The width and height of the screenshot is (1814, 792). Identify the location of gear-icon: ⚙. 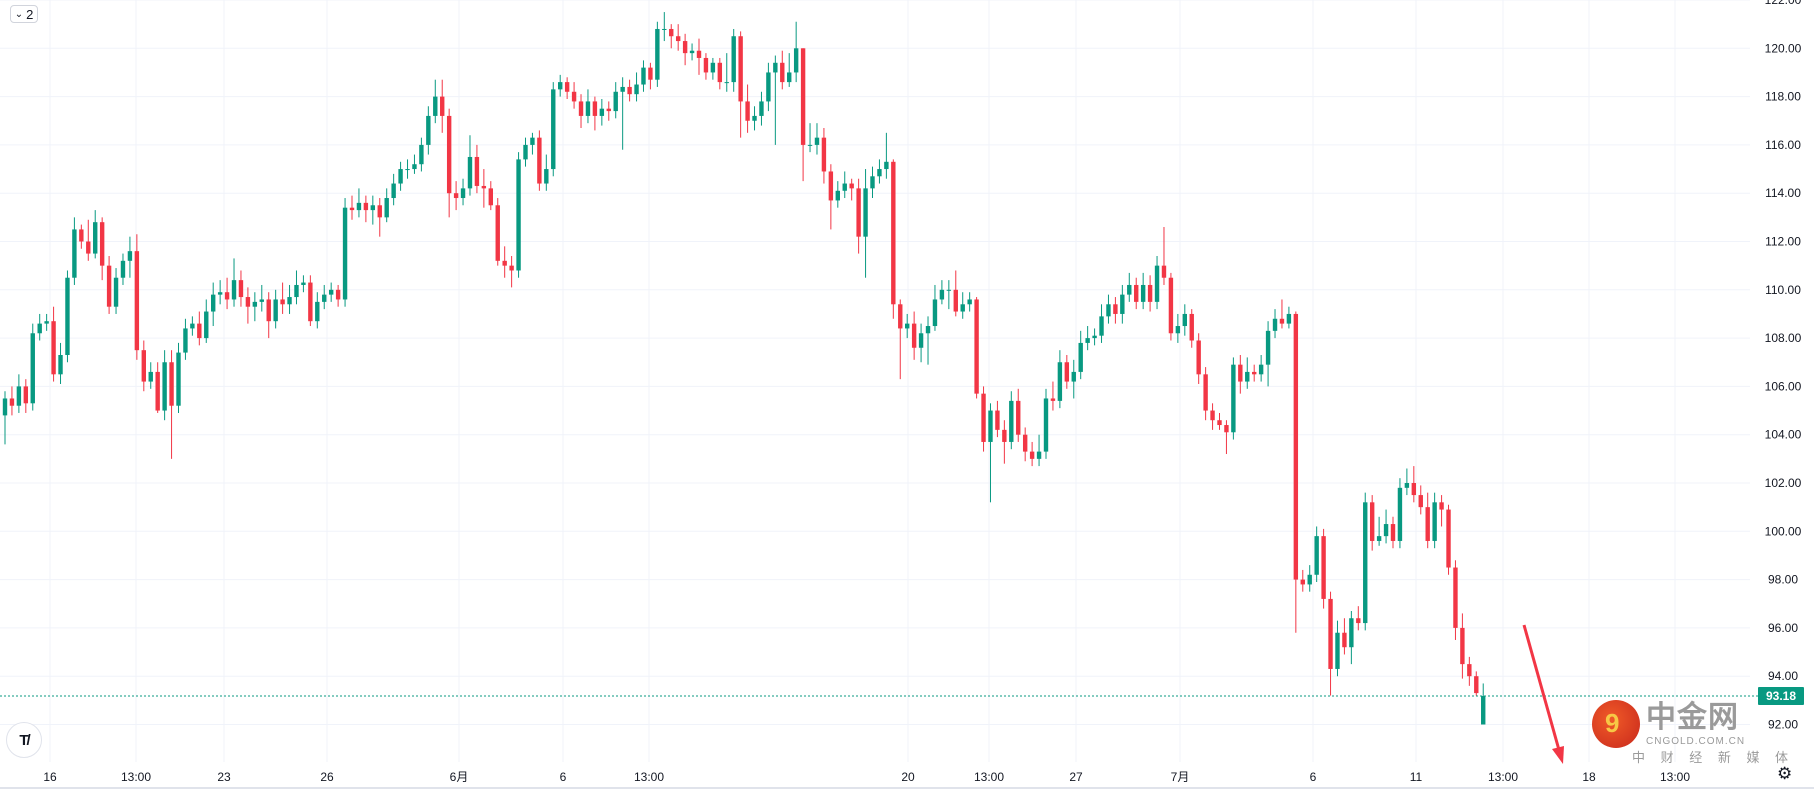
(1785, 773).